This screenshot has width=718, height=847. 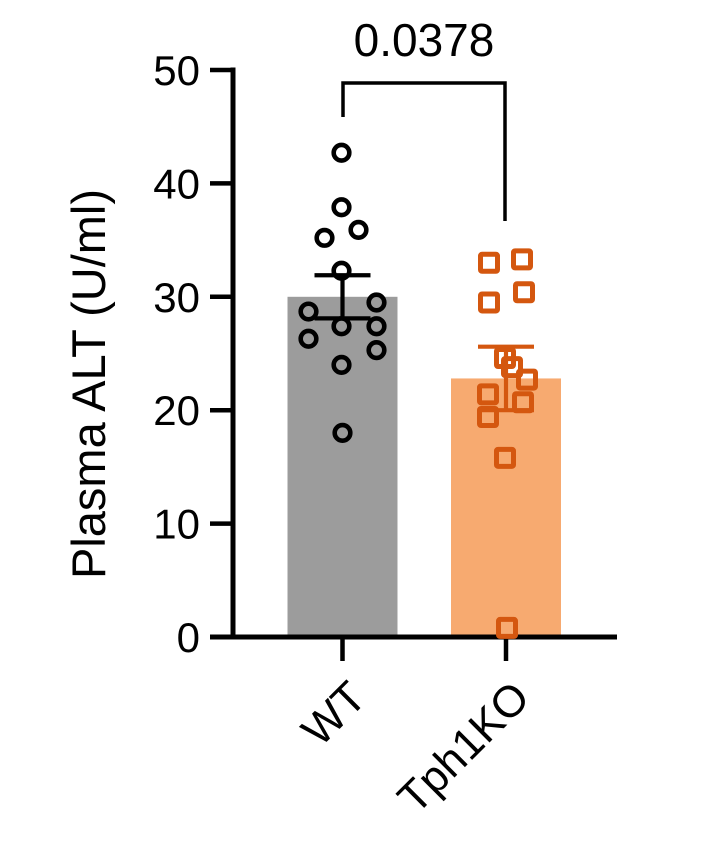 What do you see at coordinates (176, 410) in the screenshot?
I see `y-tick-label-20: 20` at bounding box center [176, 410].